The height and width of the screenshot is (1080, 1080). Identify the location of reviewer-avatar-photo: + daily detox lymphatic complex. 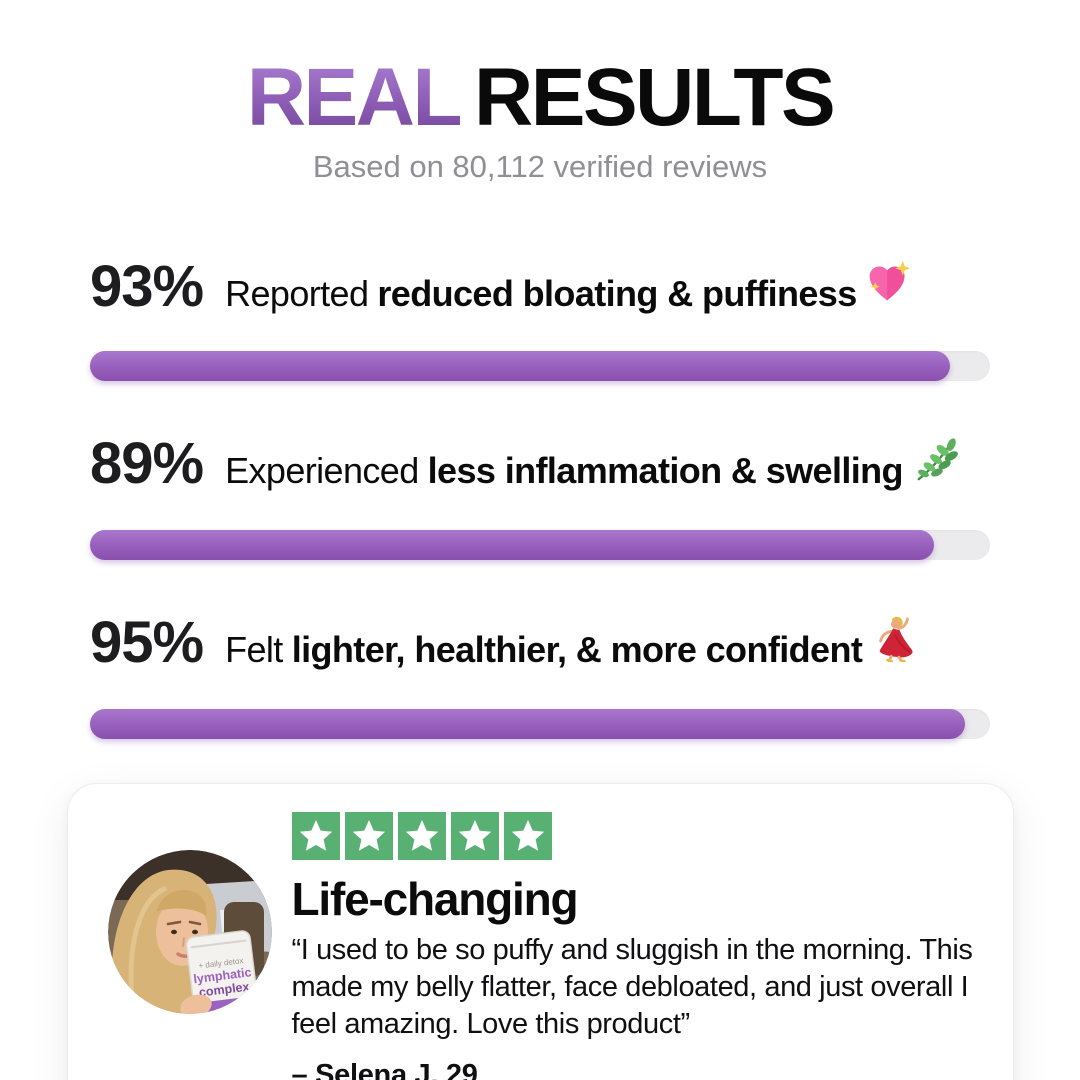
(189, 932).